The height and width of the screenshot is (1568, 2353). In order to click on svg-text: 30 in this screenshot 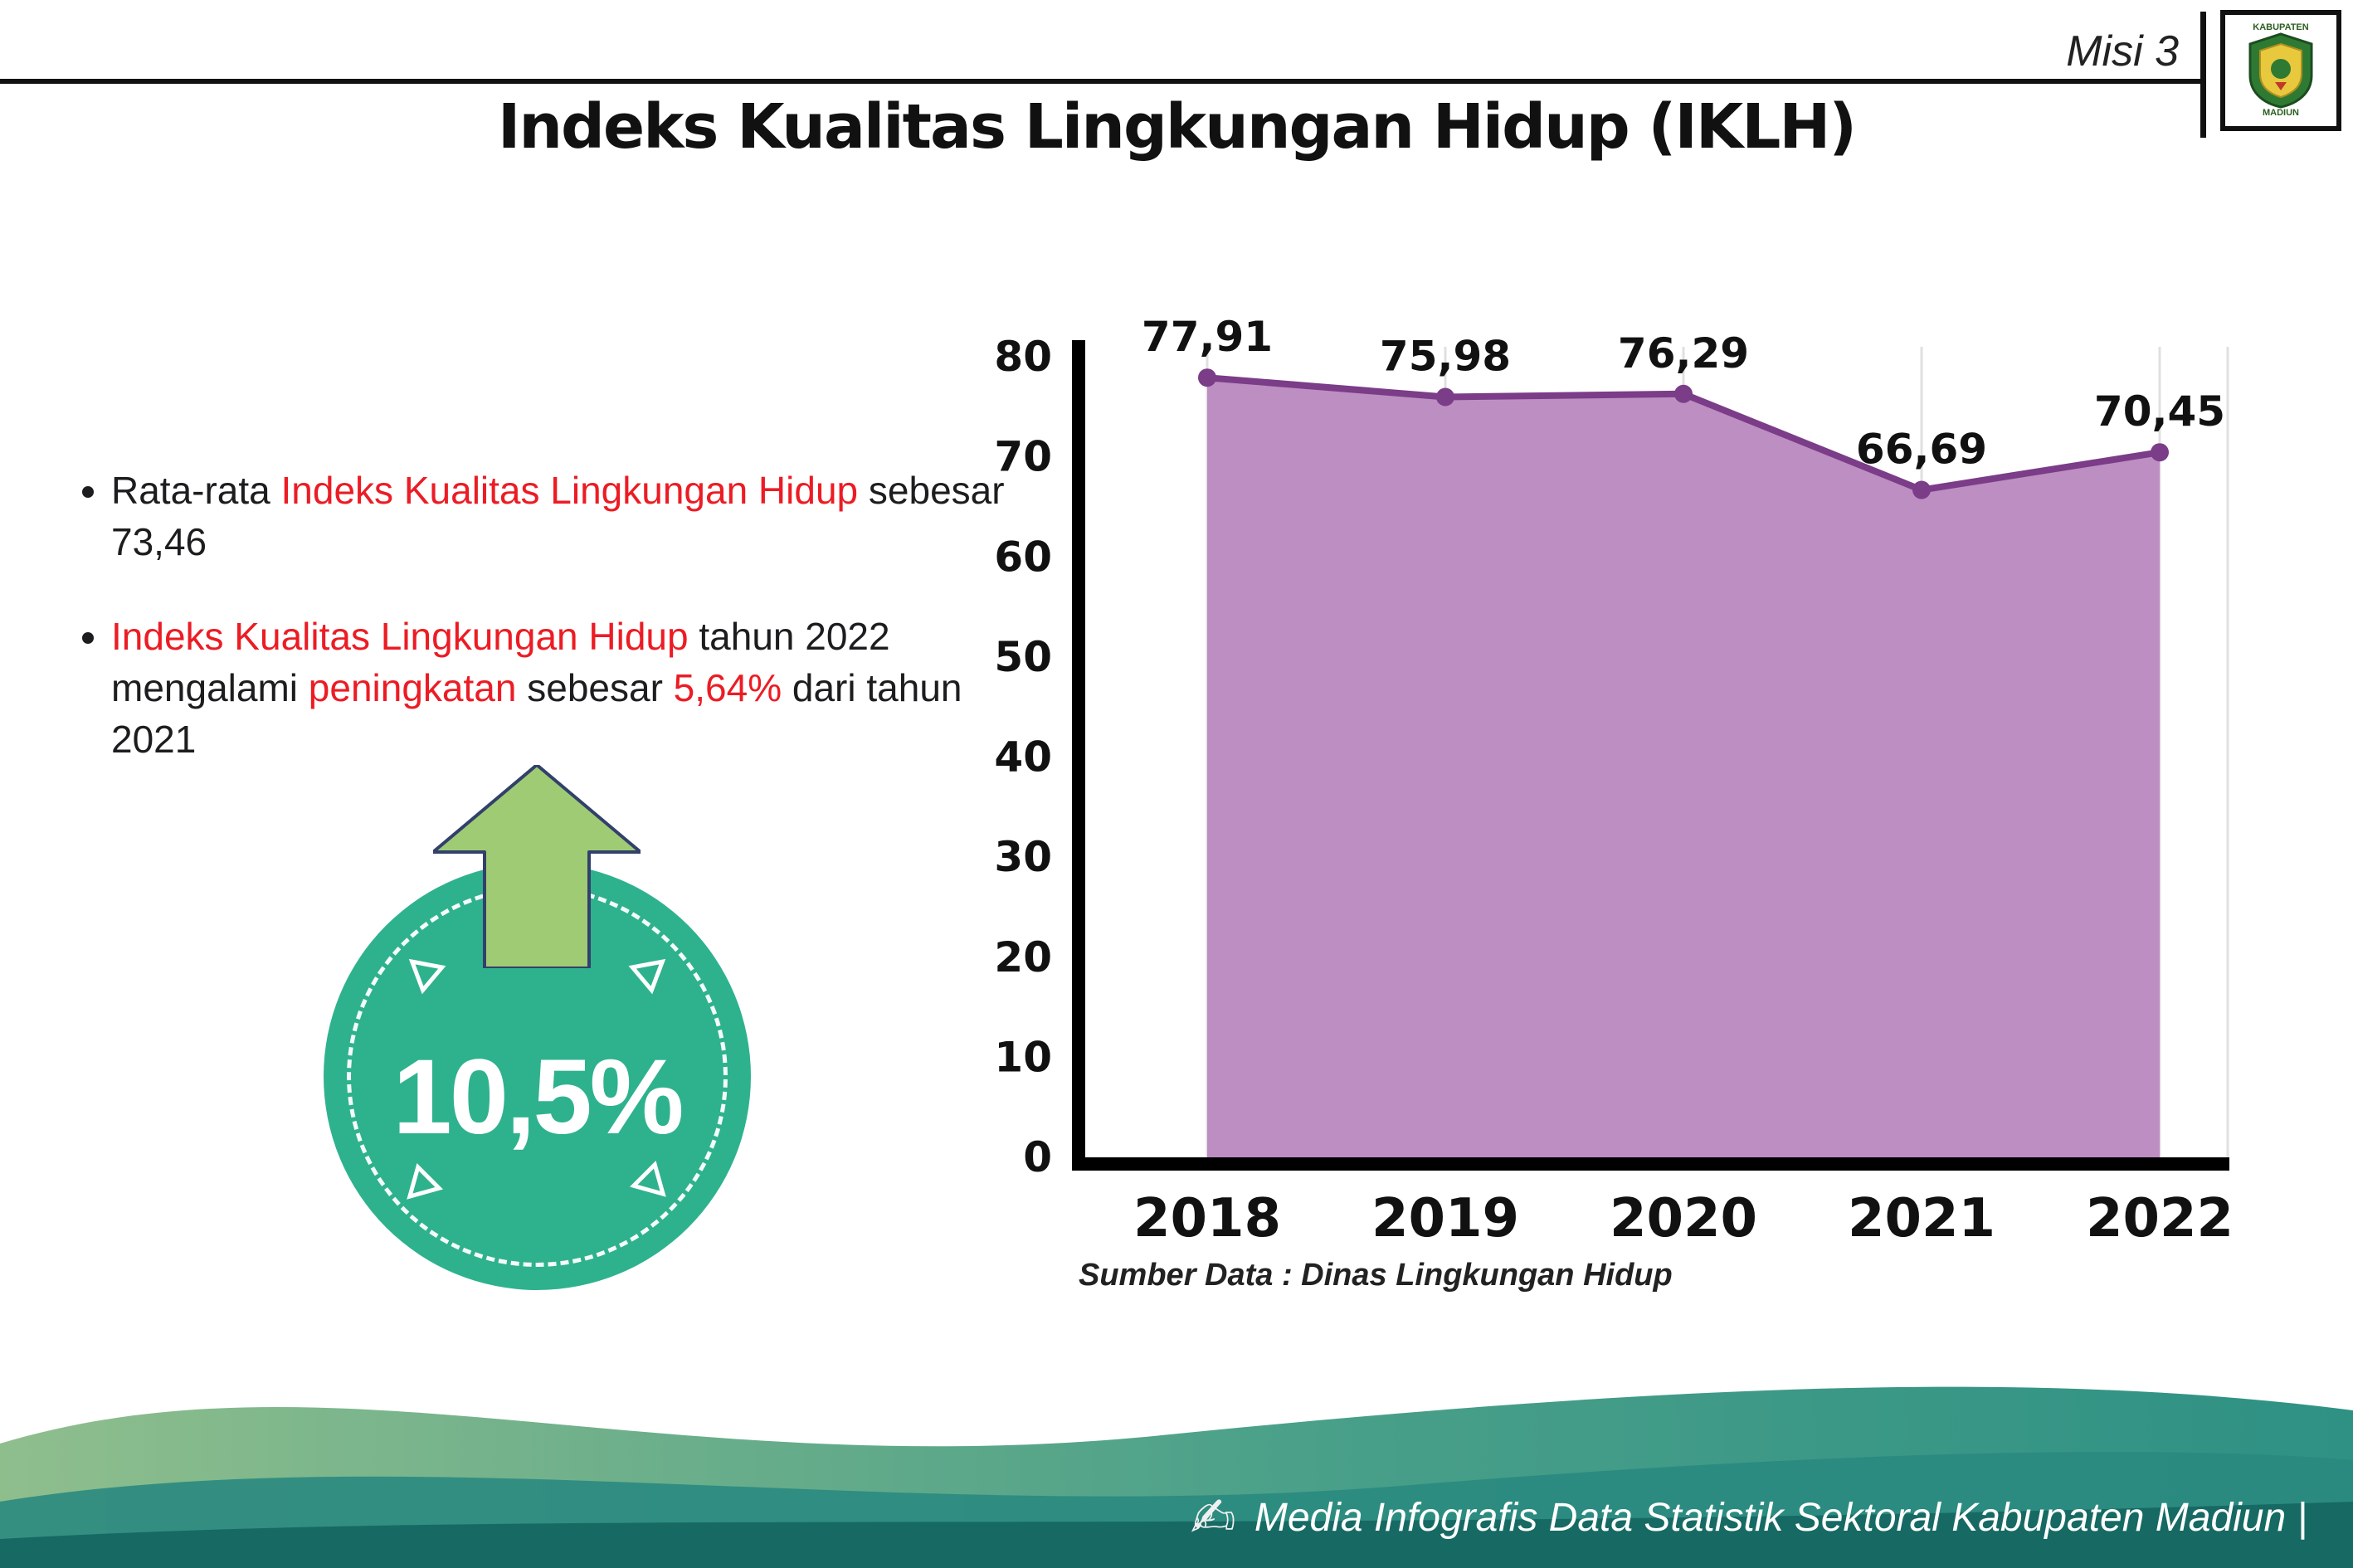, I will do `click(1023, 857)`.